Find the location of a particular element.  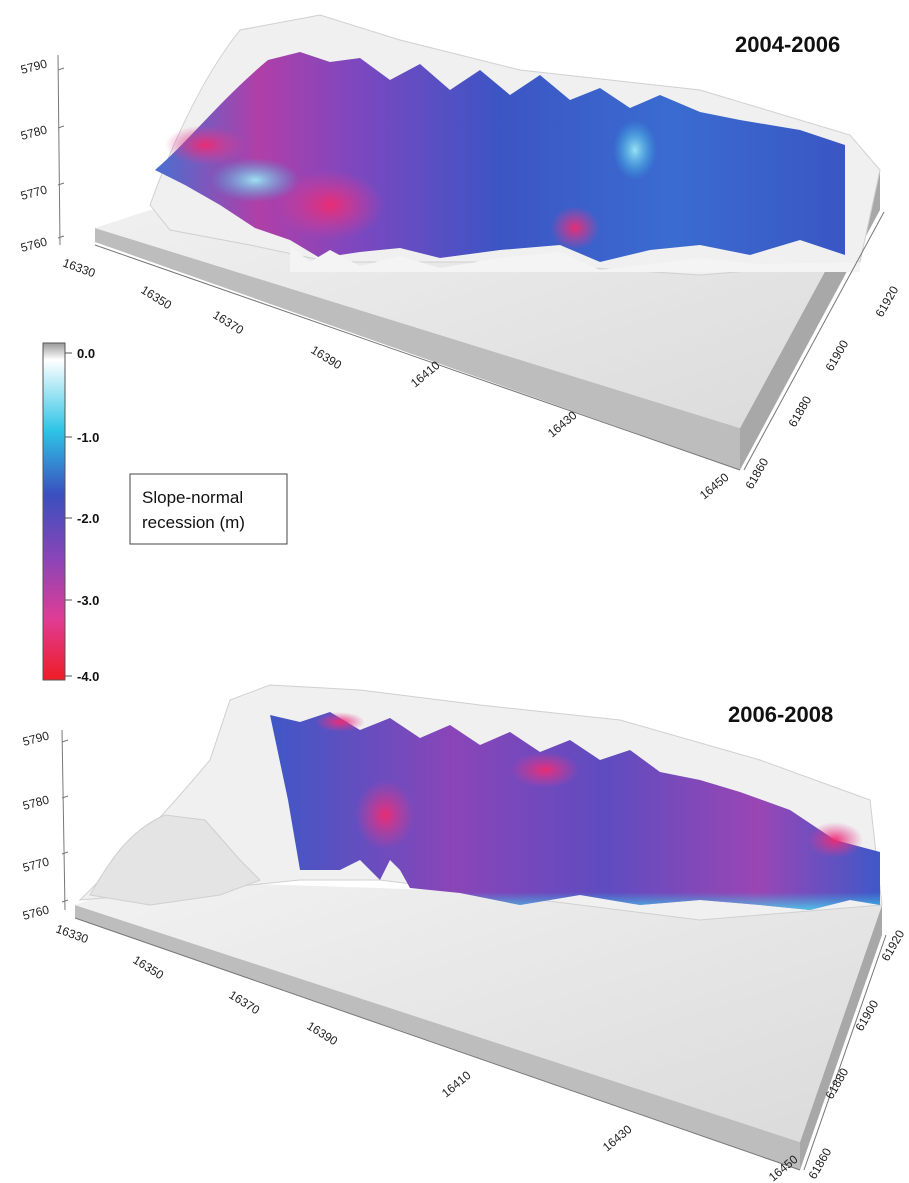

slope-toe is located at coordinates (575, 258).